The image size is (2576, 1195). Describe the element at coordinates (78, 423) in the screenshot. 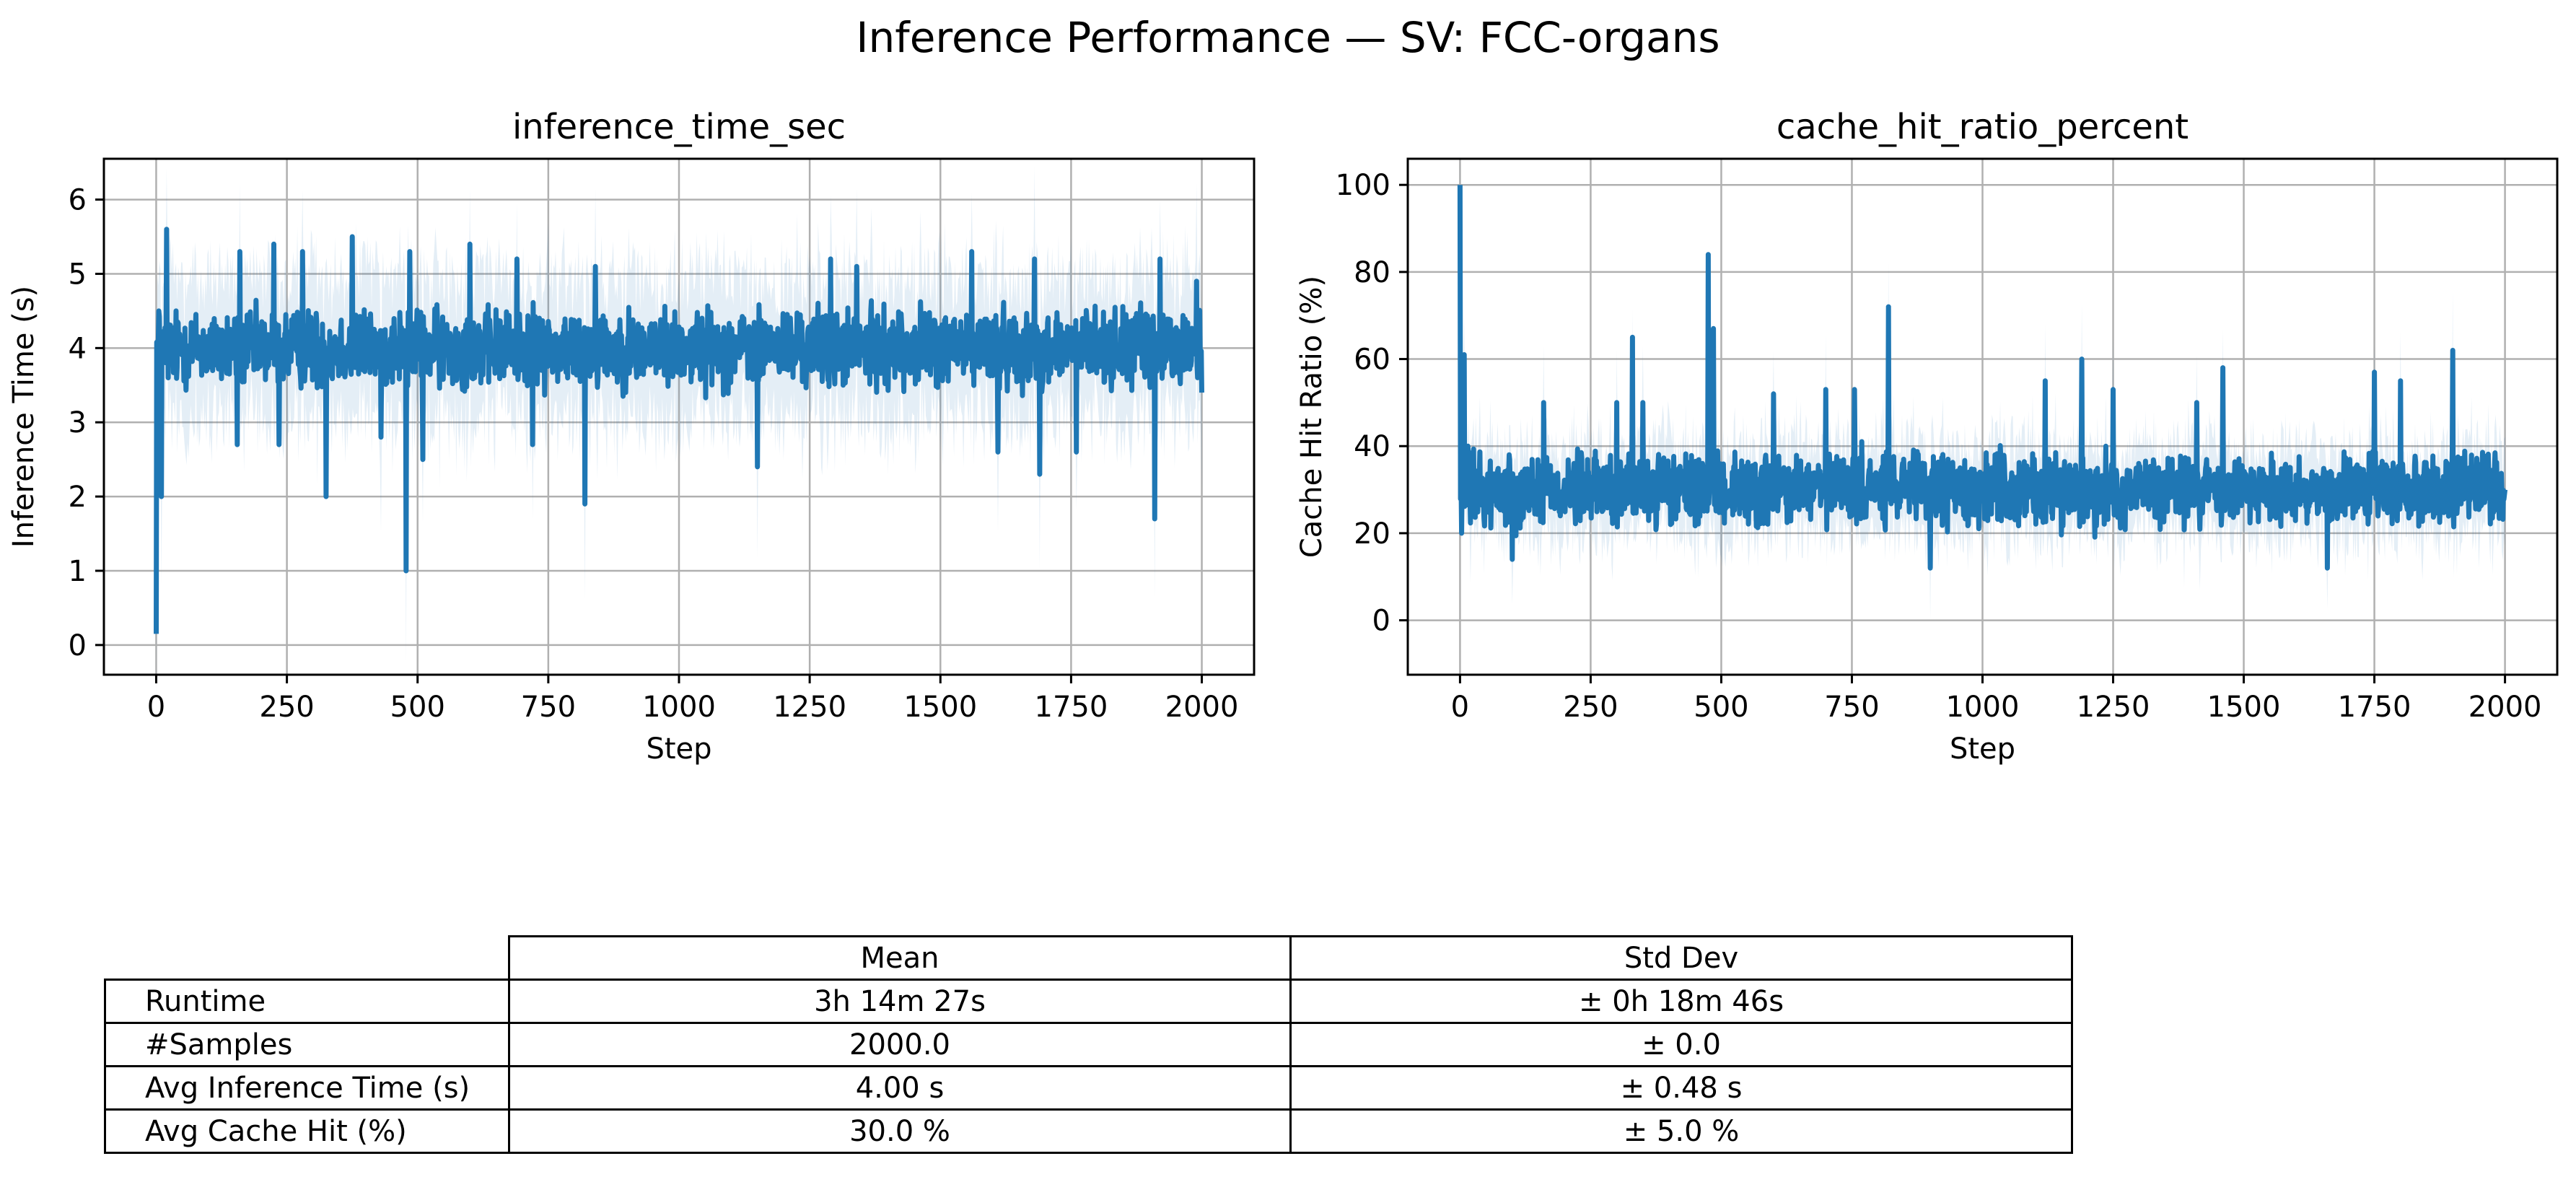

I see `y-tick-label: 3` at that location.